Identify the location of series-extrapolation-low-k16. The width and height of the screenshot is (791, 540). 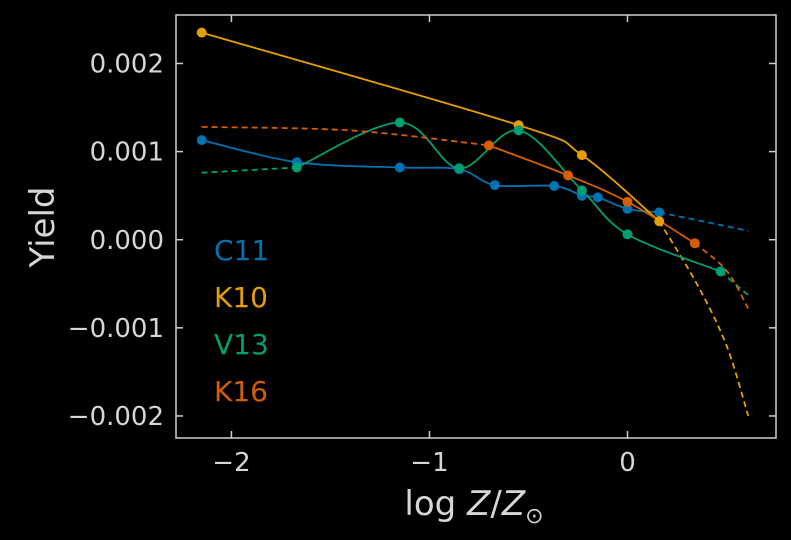
(345, 136).